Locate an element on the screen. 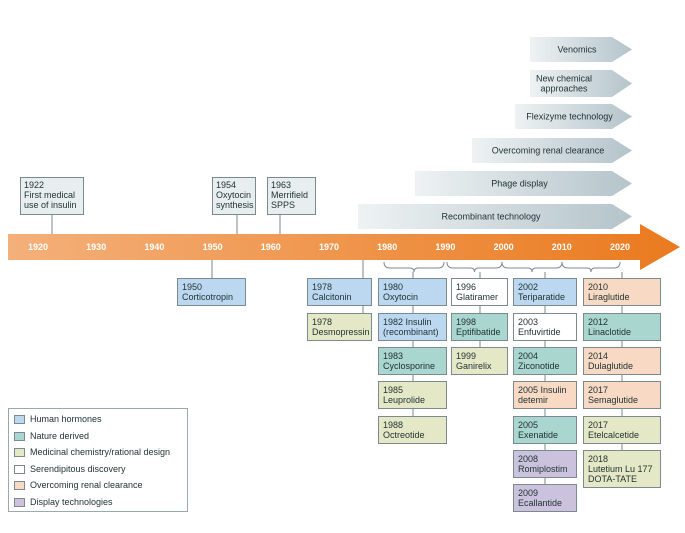 Image resolution: width=685 pixels, height=533 pixels. milestone-text: Ecallantide is located at coordinates (540, 503).